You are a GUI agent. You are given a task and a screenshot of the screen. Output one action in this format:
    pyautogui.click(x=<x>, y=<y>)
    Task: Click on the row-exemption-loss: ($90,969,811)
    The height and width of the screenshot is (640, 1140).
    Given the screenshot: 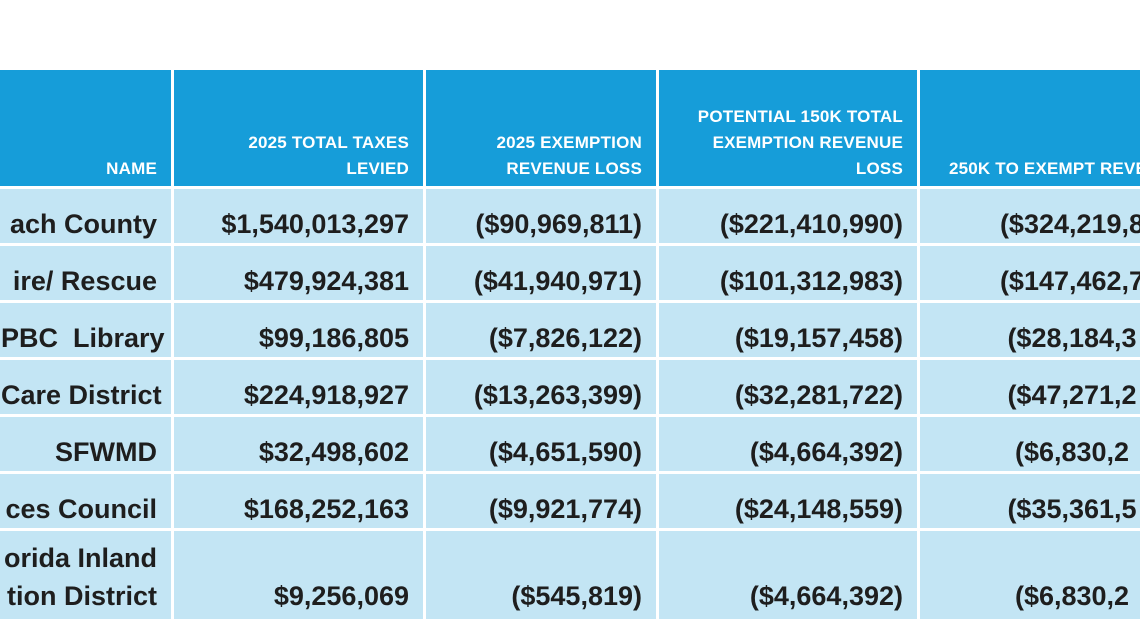 What is the action you would take?
    pyautogui.click(x=541, y=216)
    